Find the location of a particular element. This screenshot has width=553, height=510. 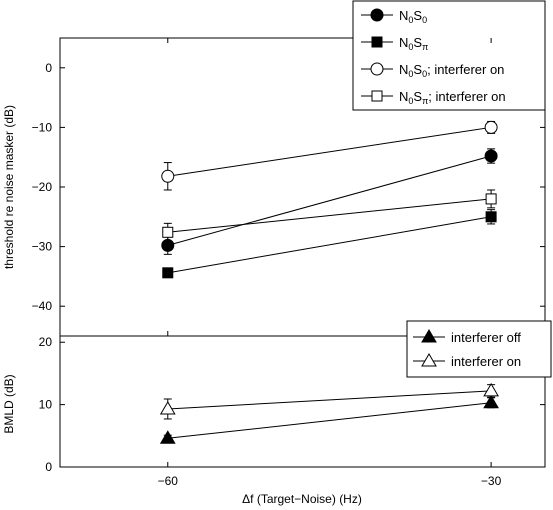

top-legend-label: N0S0; interferer on is located at coordinates (451, 70).